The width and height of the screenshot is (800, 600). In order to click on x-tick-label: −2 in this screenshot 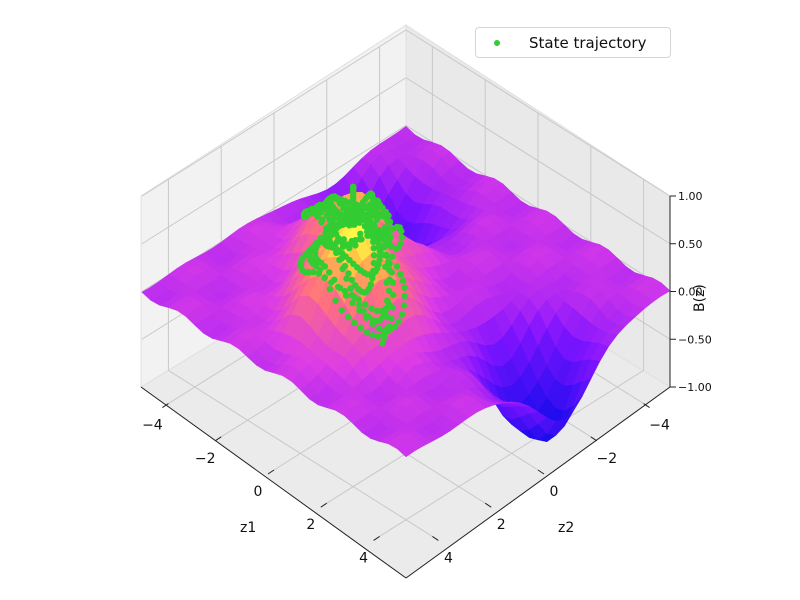, I will do `click(205, 459)`.